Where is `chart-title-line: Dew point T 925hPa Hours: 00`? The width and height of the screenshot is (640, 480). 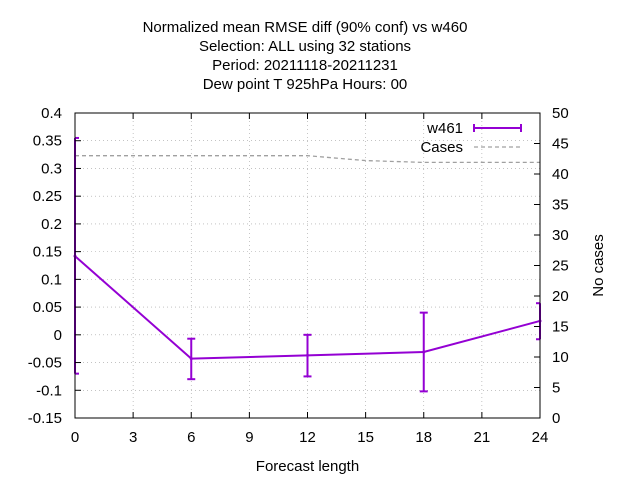 chart-title-line: Dew point T 925hPa Hours: 00 is located at coordinates (305, 84).